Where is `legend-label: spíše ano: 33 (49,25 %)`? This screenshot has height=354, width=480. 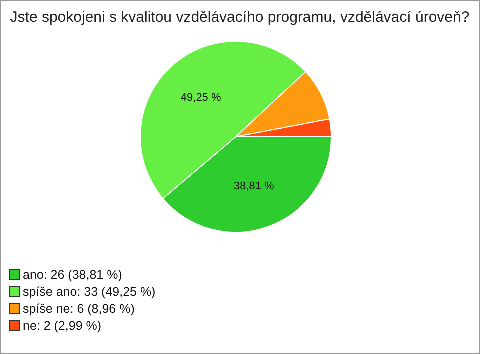
legend-label: spíše ano: 33 (49,25 %) is located at coordinates (89, 291).